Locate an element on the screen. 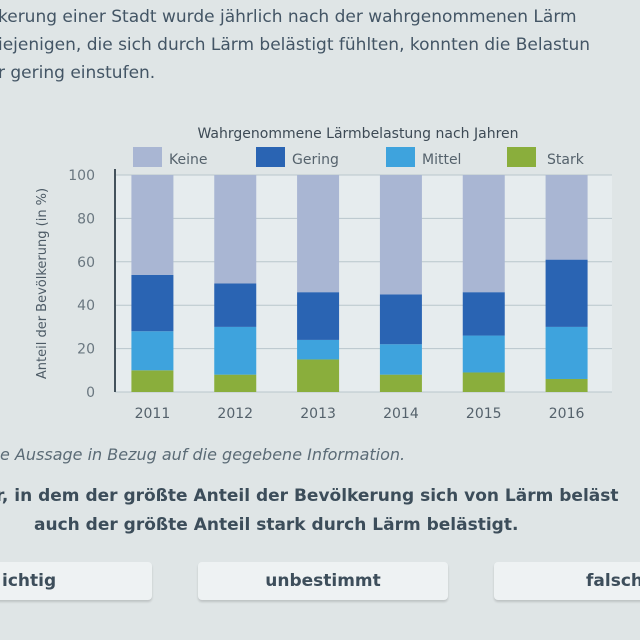 This screenshot has height=640, width=640. x-tick-label: 2015 is located at coordinates (484, 414).